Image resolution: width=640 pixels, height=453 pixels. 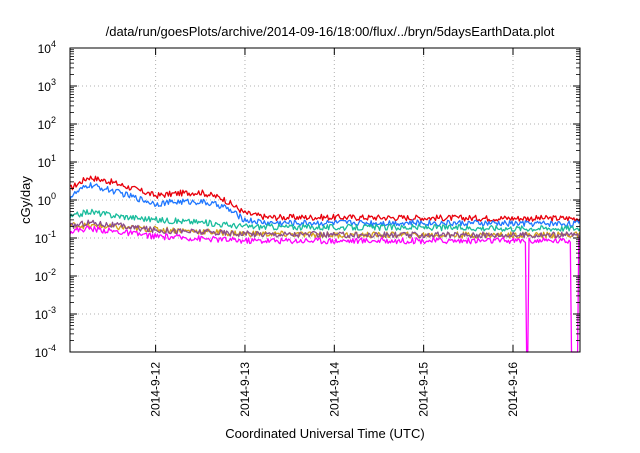 I want to click on x-axis-label: Coordinated Universal Time (UTC), so click(x=324, y=433).